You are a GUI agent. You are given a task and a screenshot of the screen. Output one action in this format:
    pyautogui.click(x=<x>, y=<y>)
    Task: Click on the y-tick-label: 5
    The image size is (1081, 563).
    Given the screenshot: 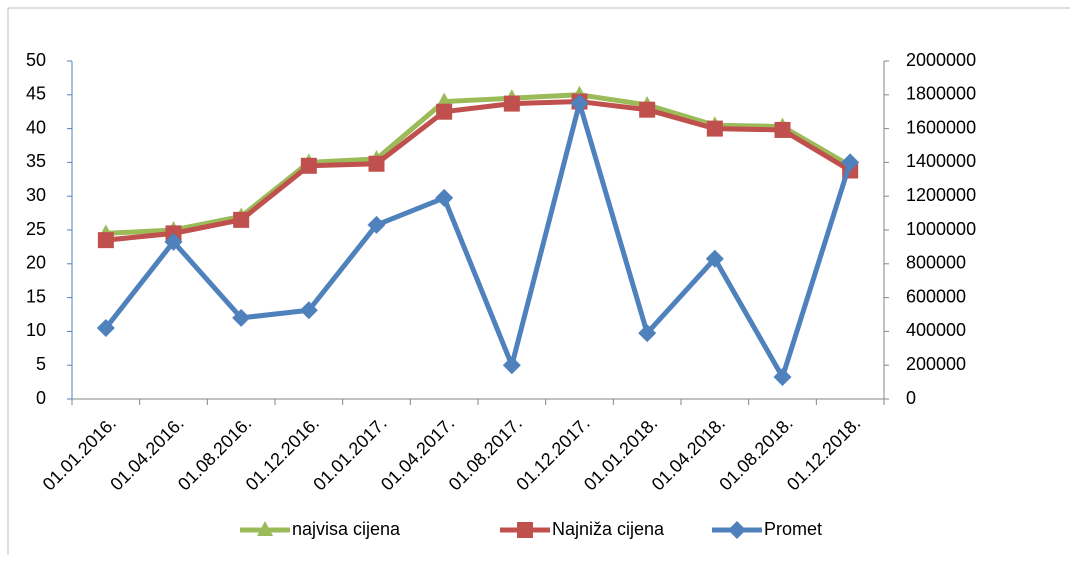 What is the action you would take?
    pyautogui.click(x=41, y=364)
    